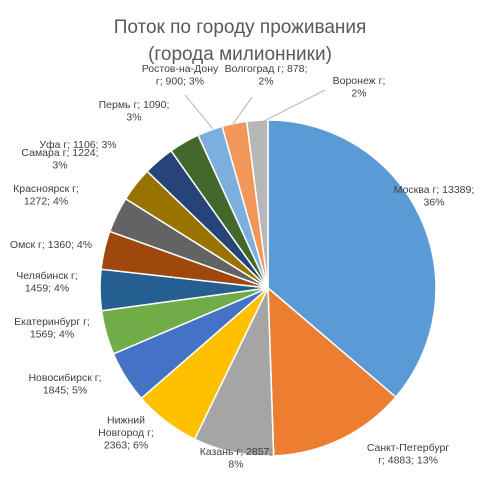 This screenshot has width=500, height=490. I want to click on data-label-line: 1272; 4%, so click(46, 201).